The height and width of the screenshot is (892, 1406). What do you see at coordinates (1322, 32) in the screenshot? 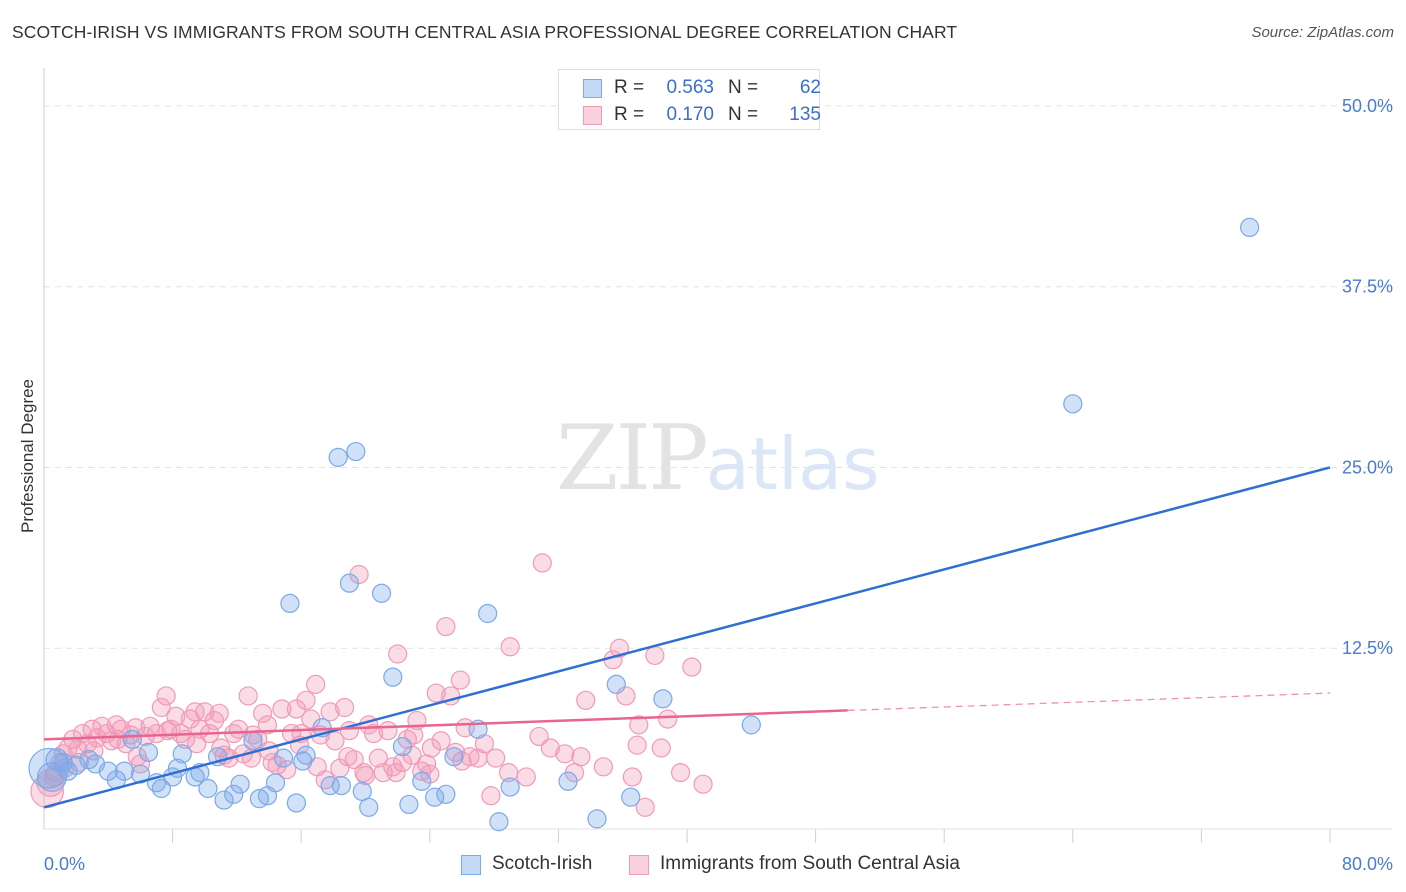
I see `chart-source: Source: ZipAtlas.com` at bounding box center [1322, 32].